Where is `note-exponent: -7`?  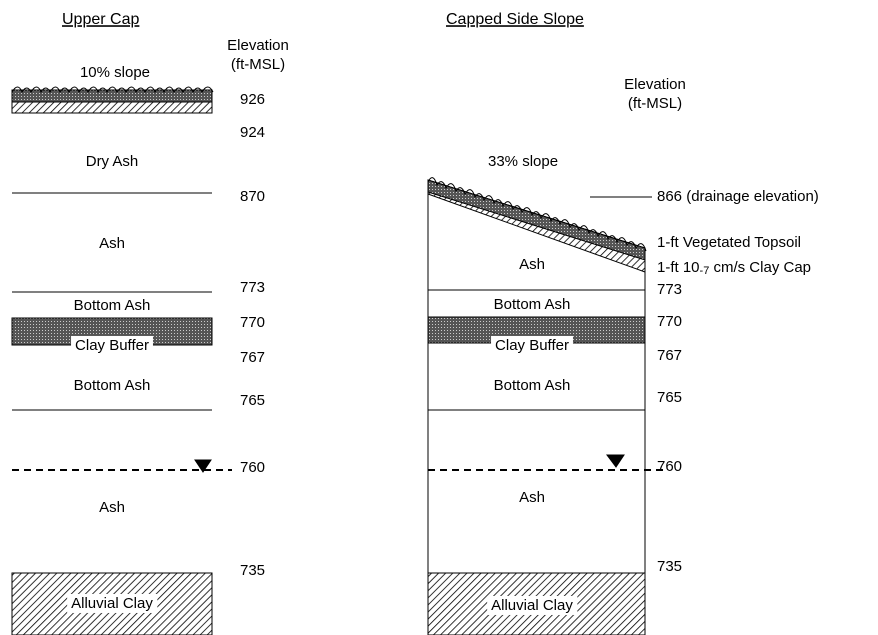
note-exponent: -7 is located at coordinates (705, 271).